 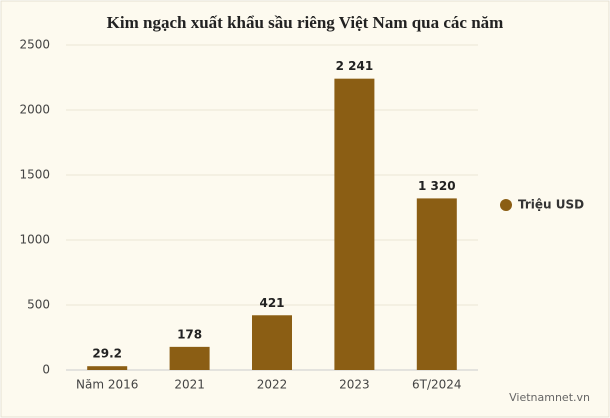 I want to click on legend-label: Triệu USD, so click(x=551, y=205).